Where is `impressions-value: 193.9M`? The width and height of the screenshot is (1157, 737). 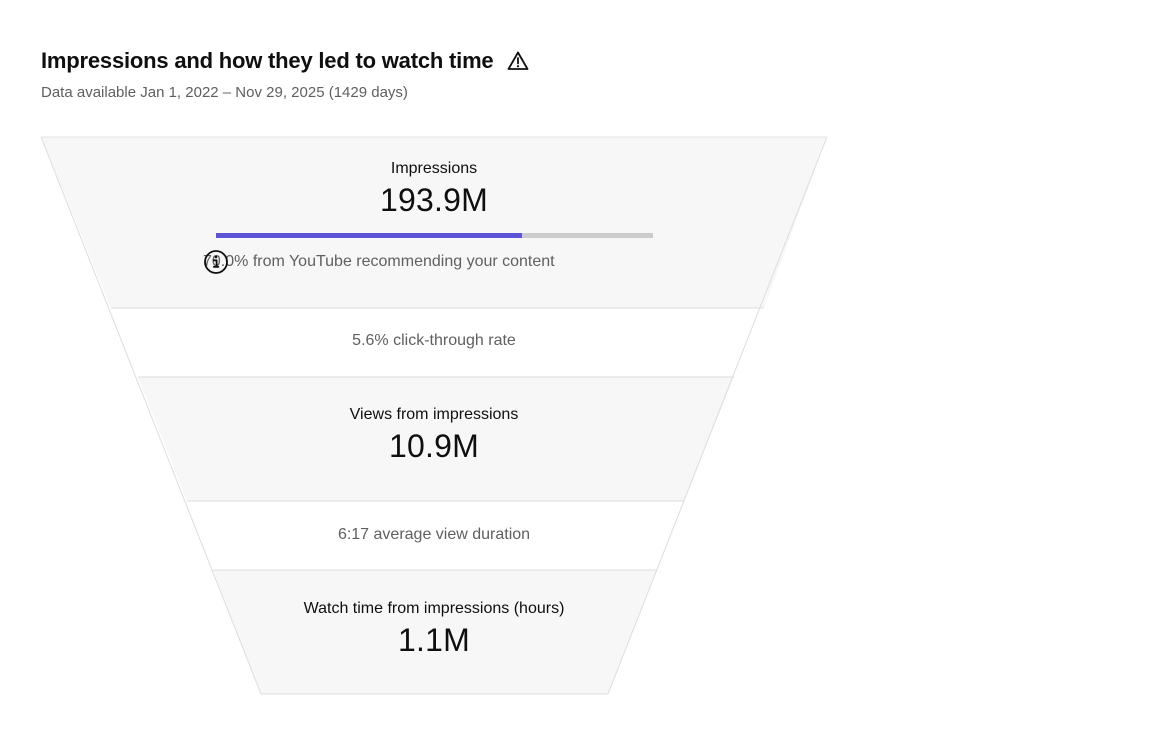
impressions-value: 193.9M is located at coordinates (434, 200).